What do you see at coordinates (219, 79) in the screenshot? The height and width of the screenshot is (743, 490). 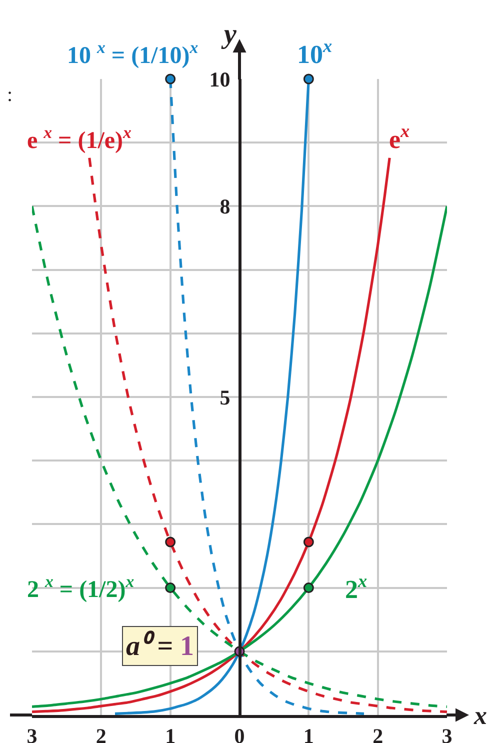 I see `y-tick-label: 10` at bounding box center [219, 79].